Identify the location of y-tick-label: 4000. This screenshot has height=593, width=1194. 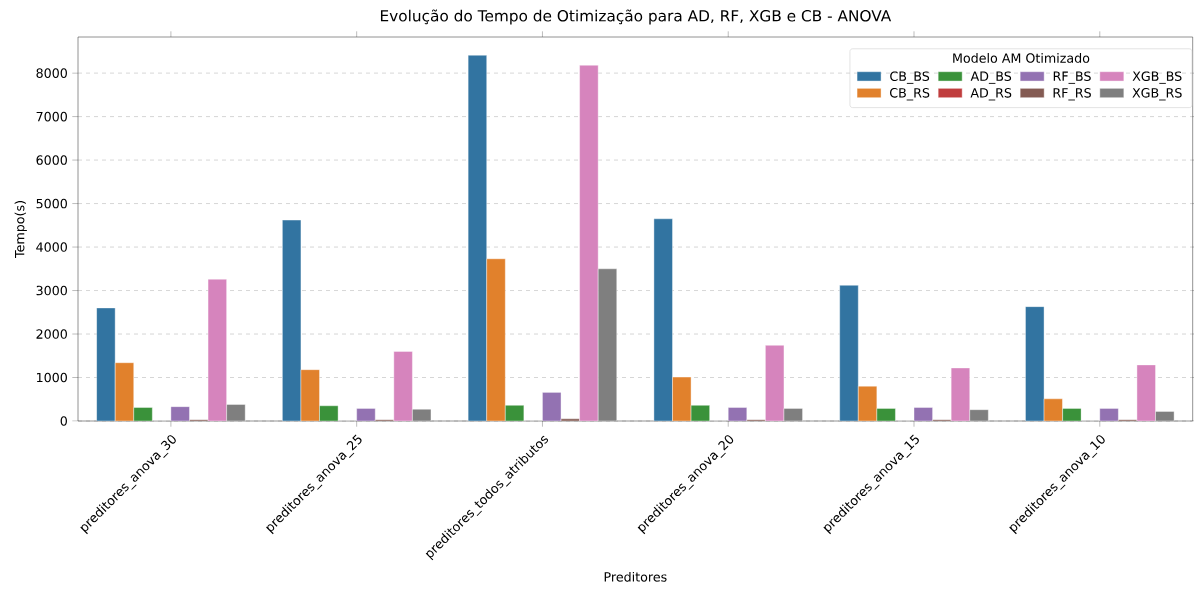
(51, 247).